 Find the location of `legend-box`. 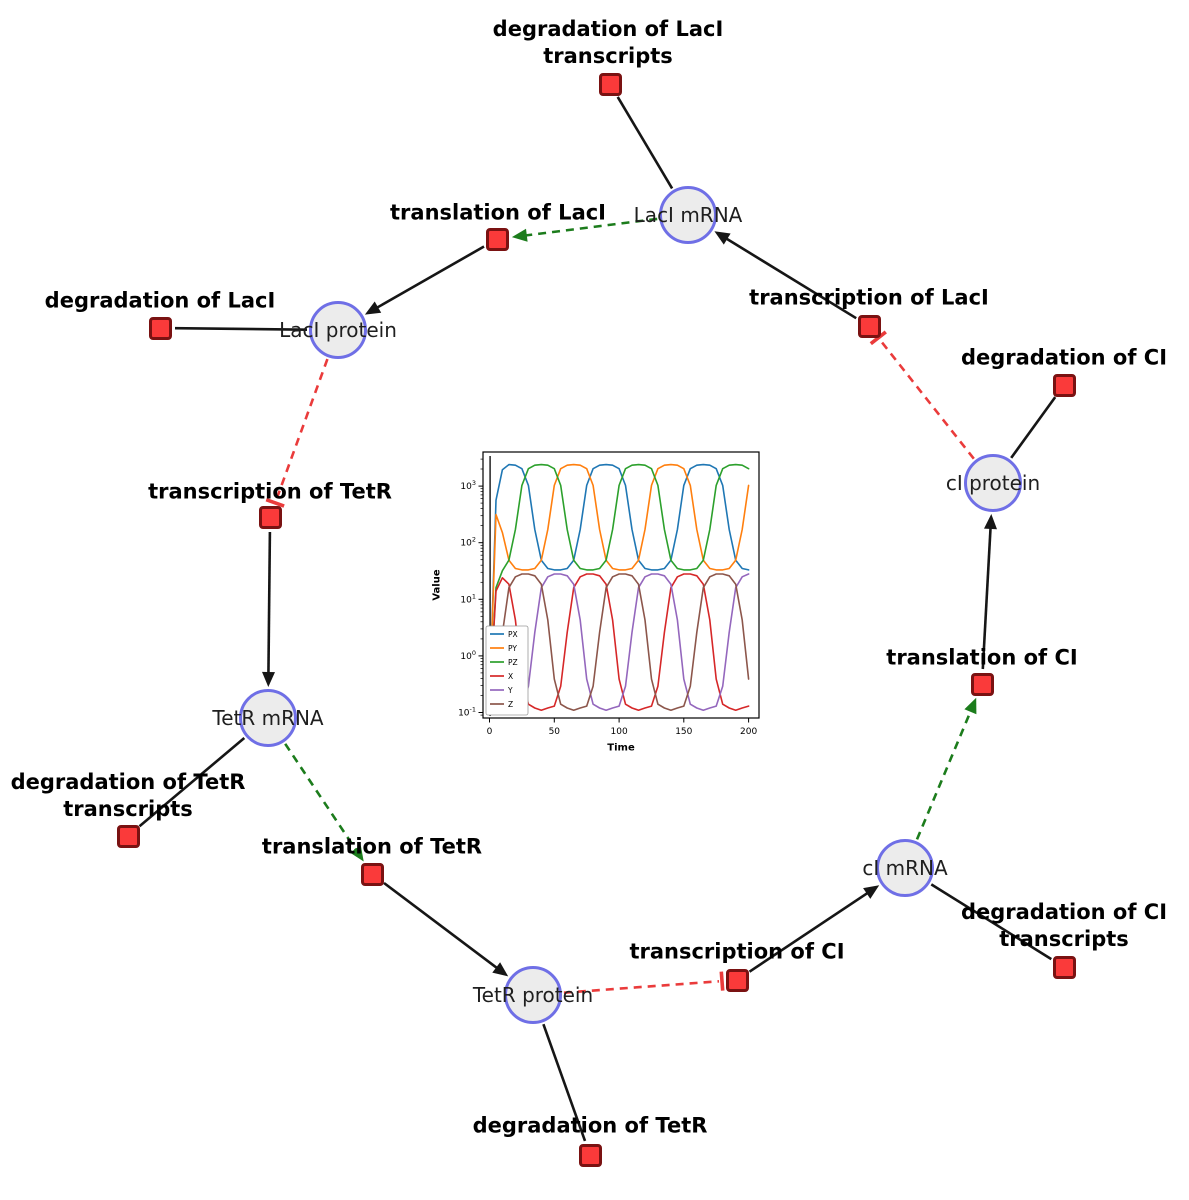

legend-box is located at coordinates (507, 670).